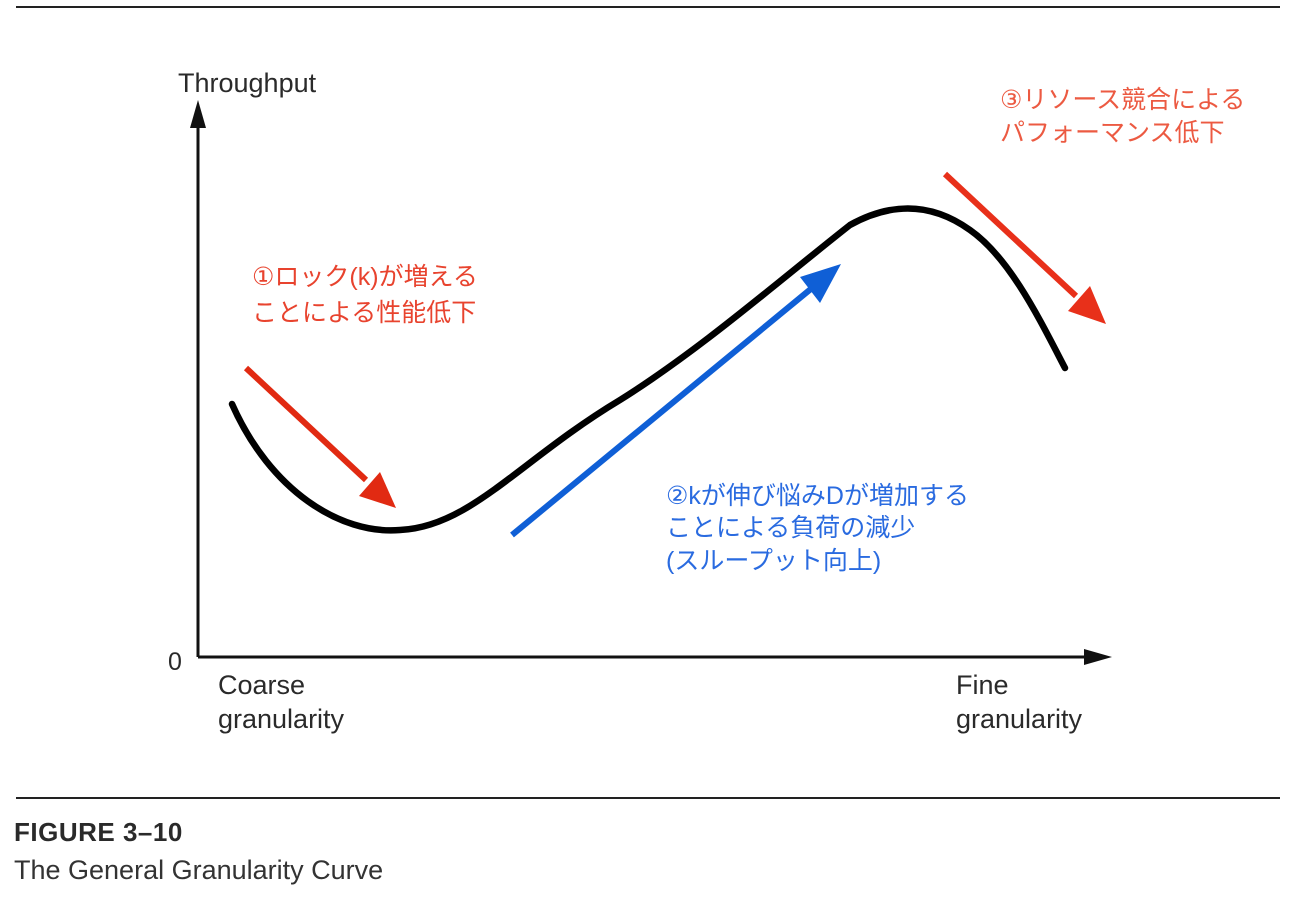 Image resolution: width=1300 pixels, height=910 pixels. What do you see at coordinates (98, 832) in the screenshot?
I see `figure-label: FIGURE 3–10` at bounding box center [98, 832].